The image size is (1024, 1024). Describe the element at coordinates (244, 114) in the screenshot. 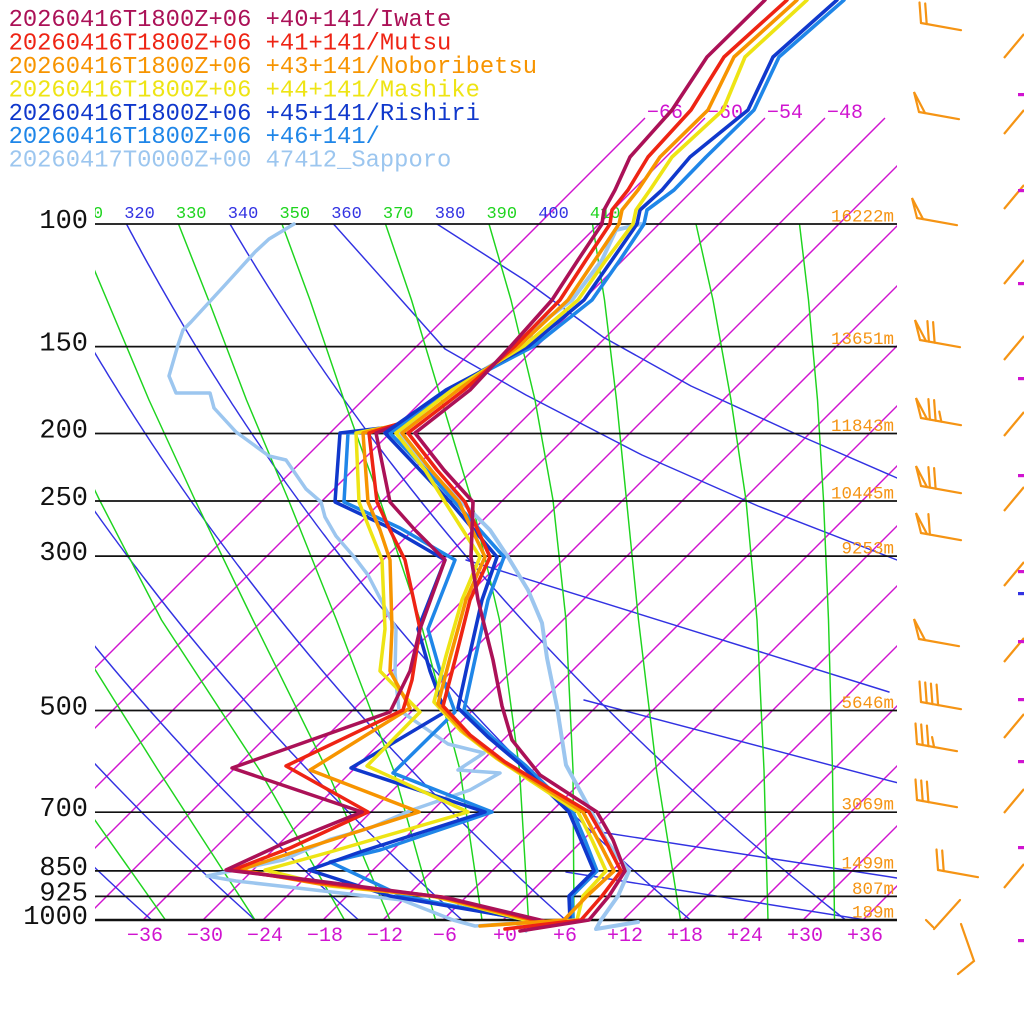

I see `svg-text:20260416T1800Z+06 +45+141/Rish: 20260416T1800Z+06 +45+141/Rishiri` at that location.